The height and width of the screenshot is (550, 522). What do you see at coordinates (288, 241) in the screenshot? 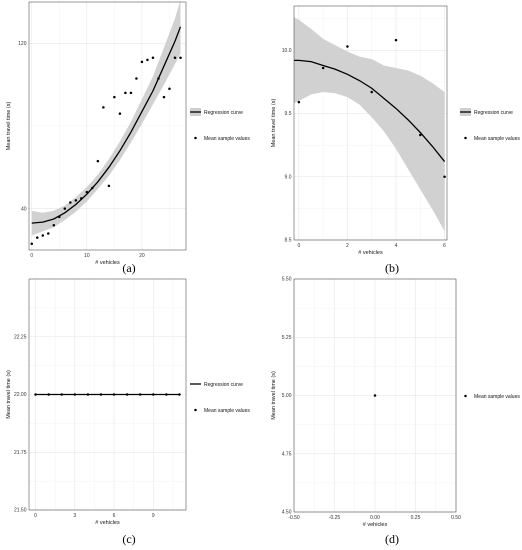
I see `y-tick-label: 8.5` at bounding box center [288, 241].